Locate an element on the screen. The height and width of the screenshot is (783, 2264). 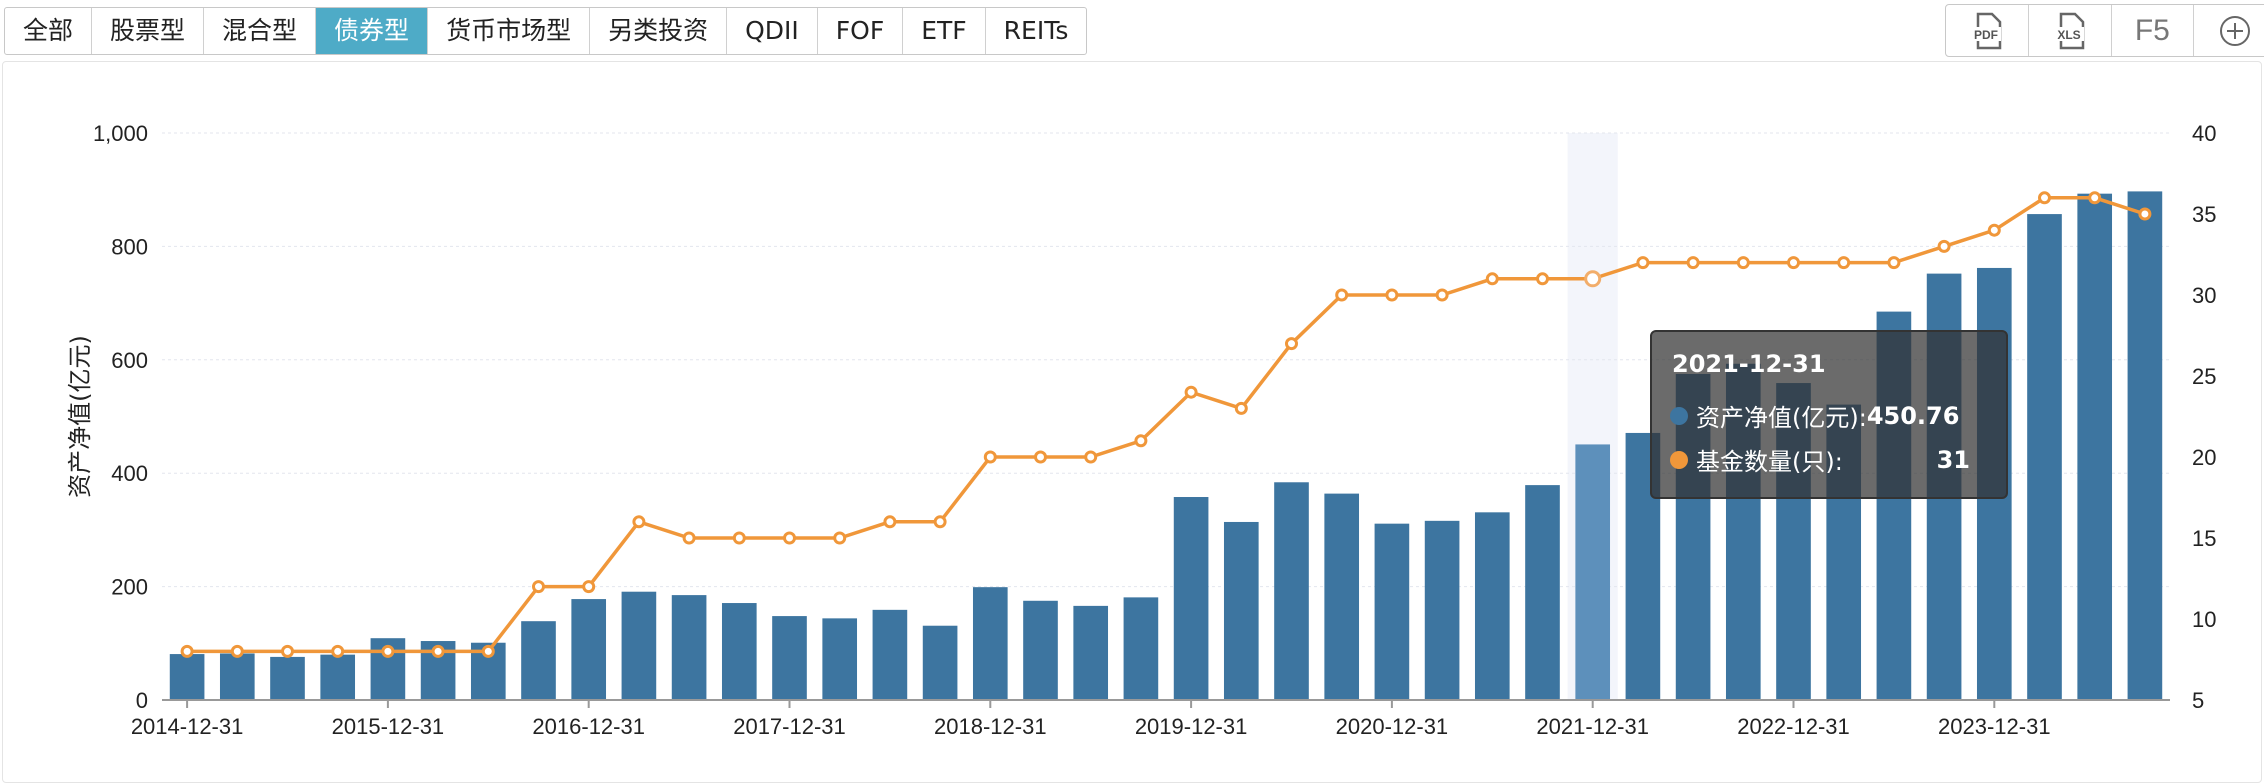
tab-7: FOF is located at coordinates (861, 31).